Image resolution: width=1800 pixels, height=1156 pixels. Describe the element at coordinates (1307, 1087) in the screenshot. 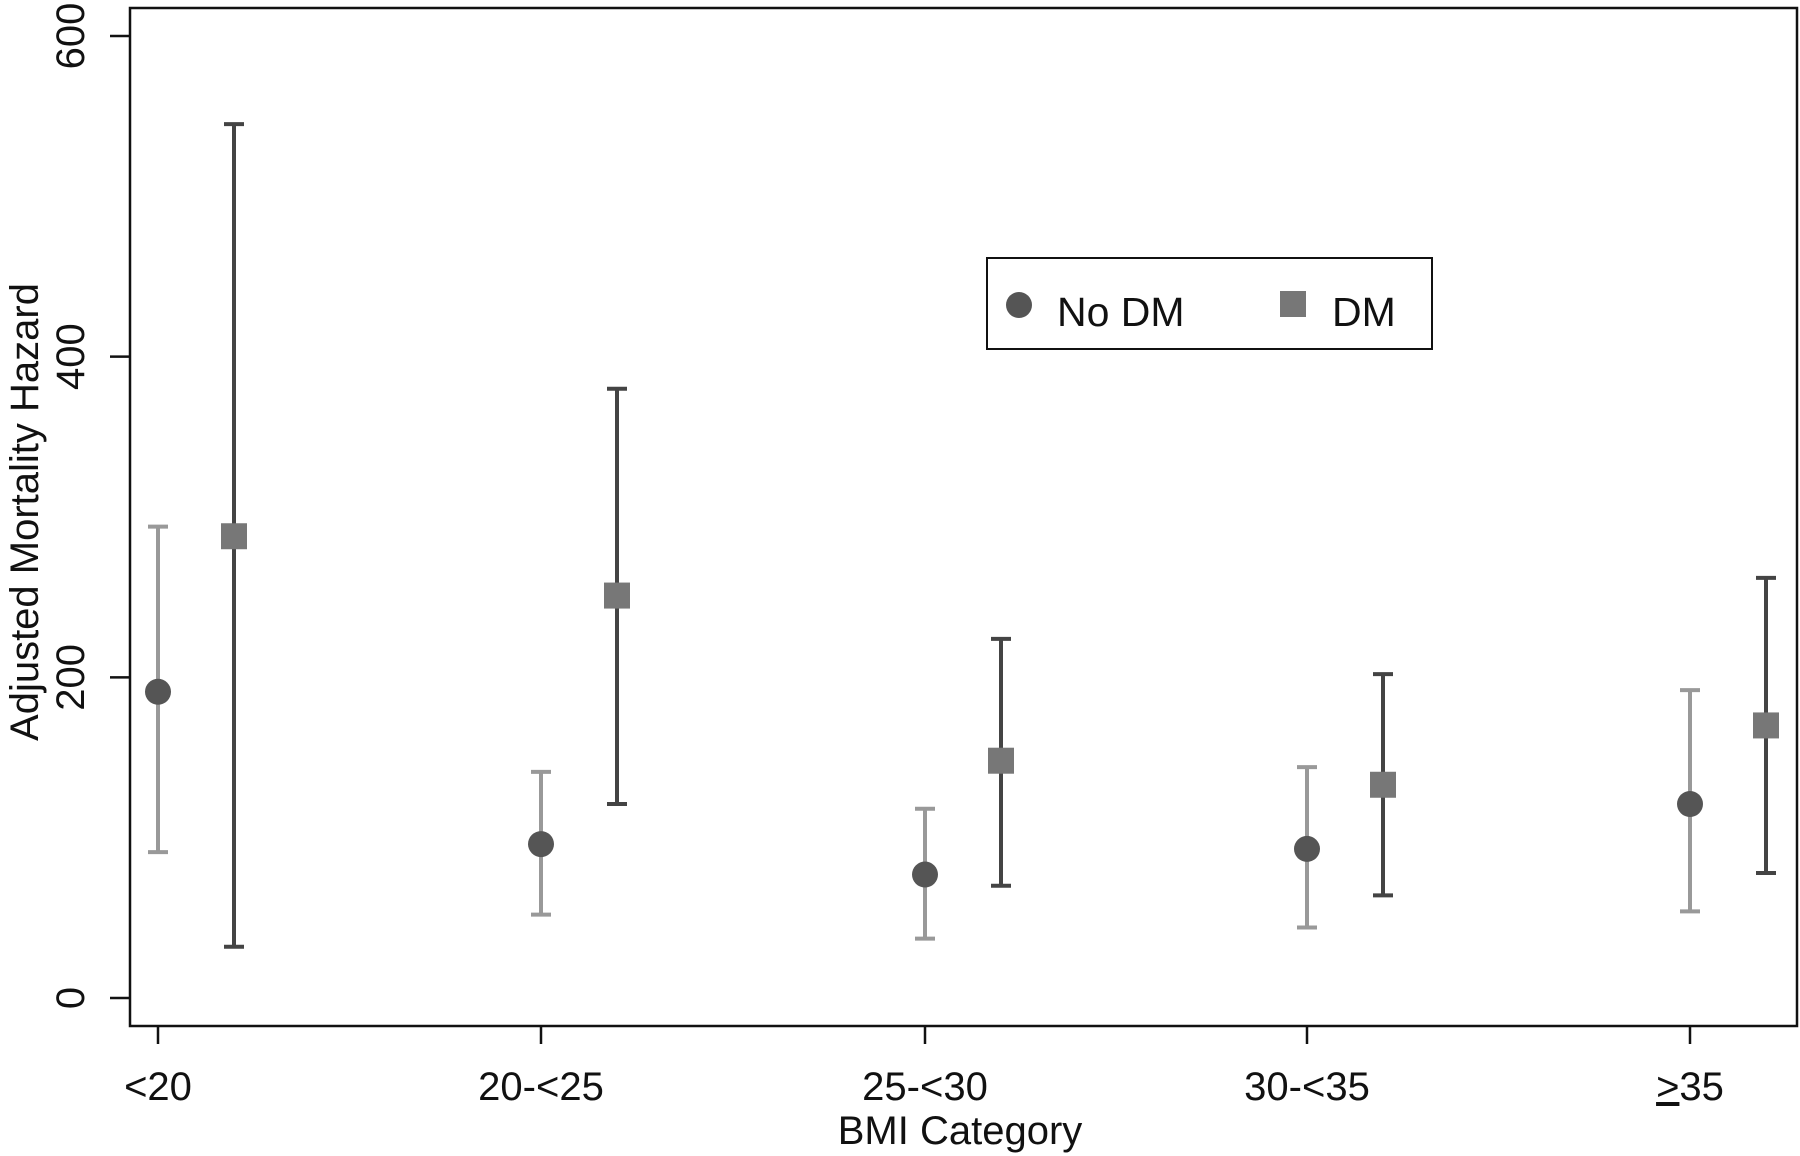

I see `x-tick-label: 30-<35` at that location.